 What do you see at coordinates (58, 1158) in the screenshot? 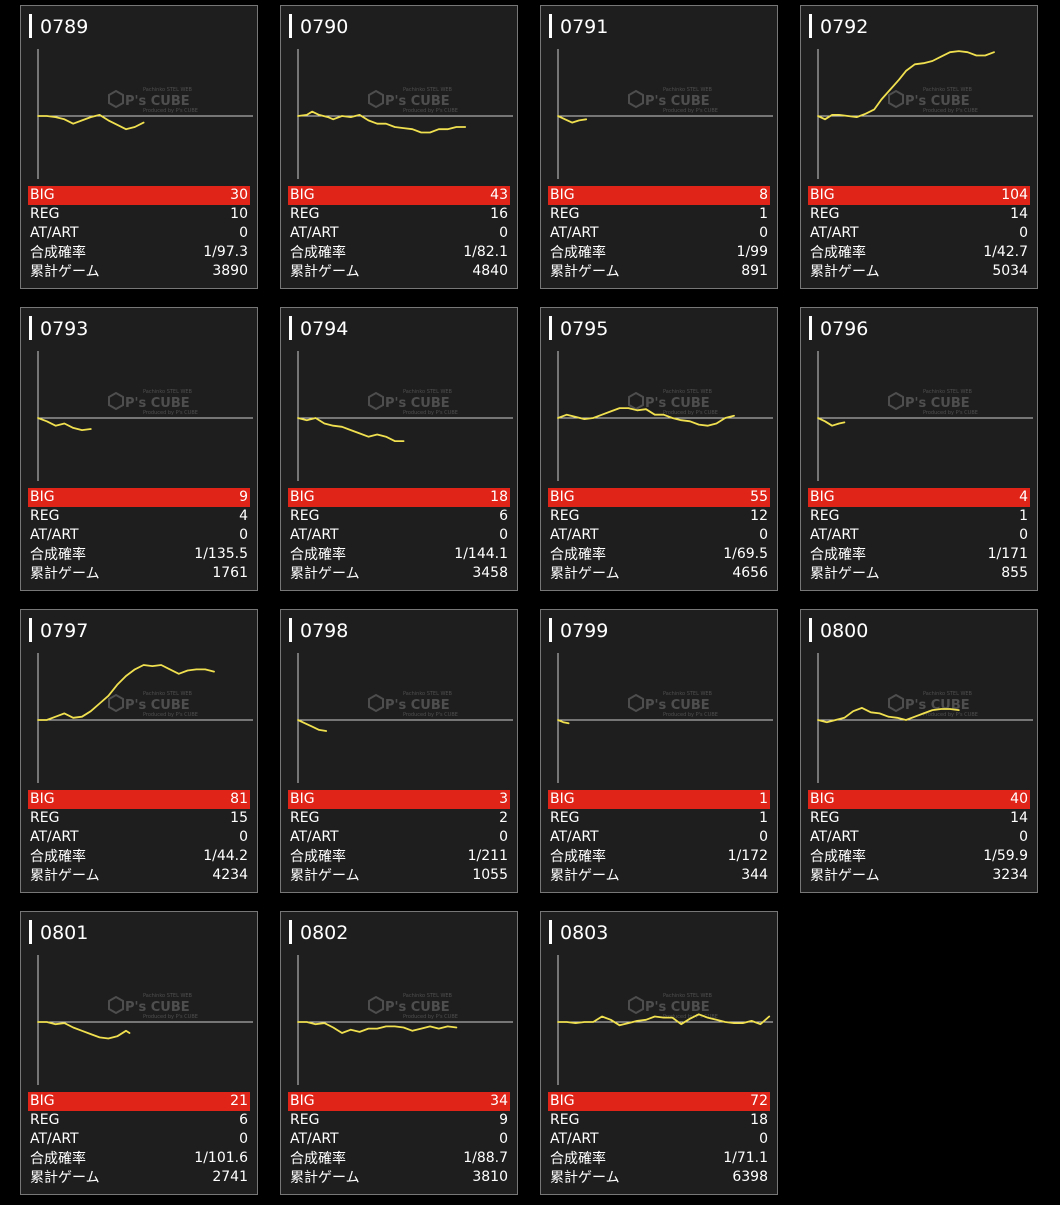
I see `stat-label: 合成確率` at bounding box center [58, 1158].